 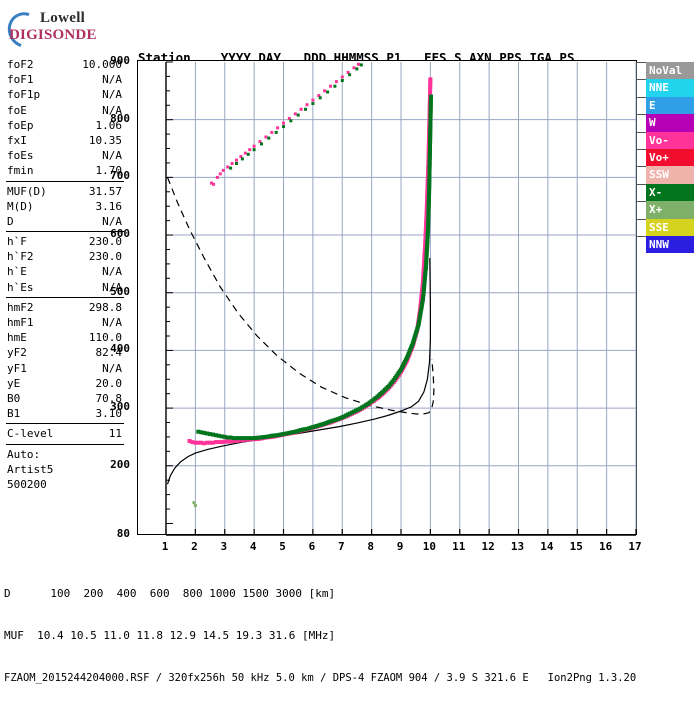 I want to click on legend-item-nne: NNE, so click(x=670, y=88).